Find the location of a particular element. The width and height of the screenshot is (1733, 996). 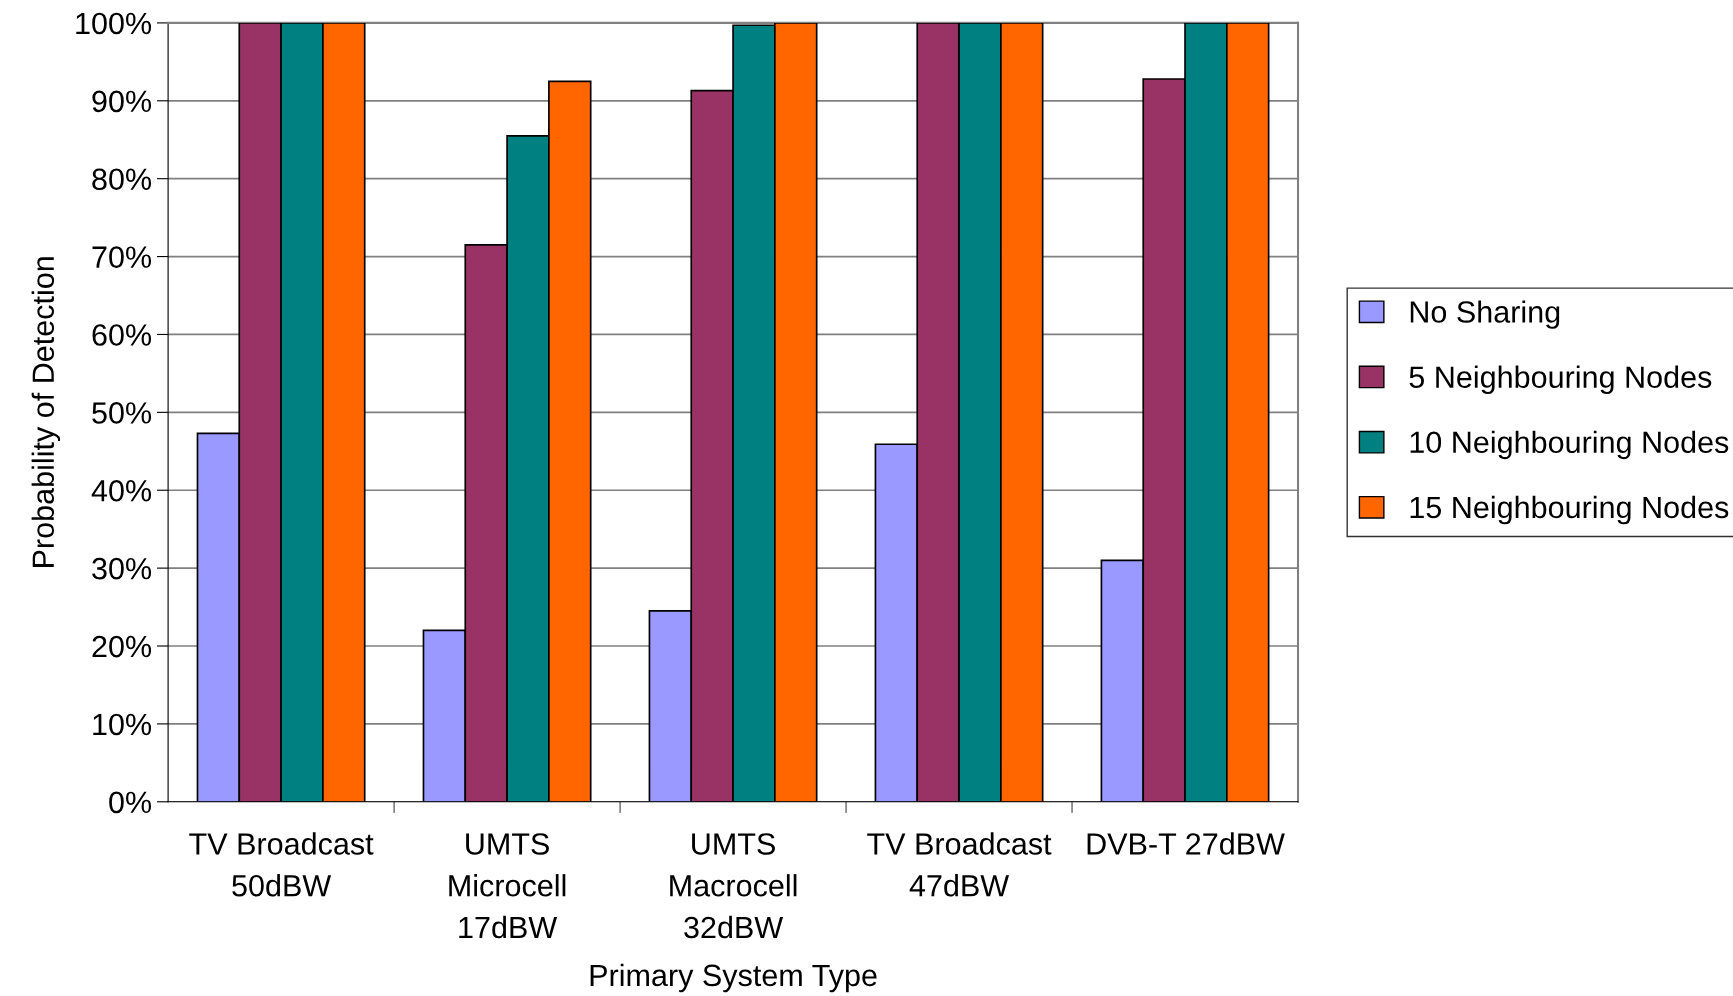

y-tick-label: 60% is located at coordinates (122, 335).